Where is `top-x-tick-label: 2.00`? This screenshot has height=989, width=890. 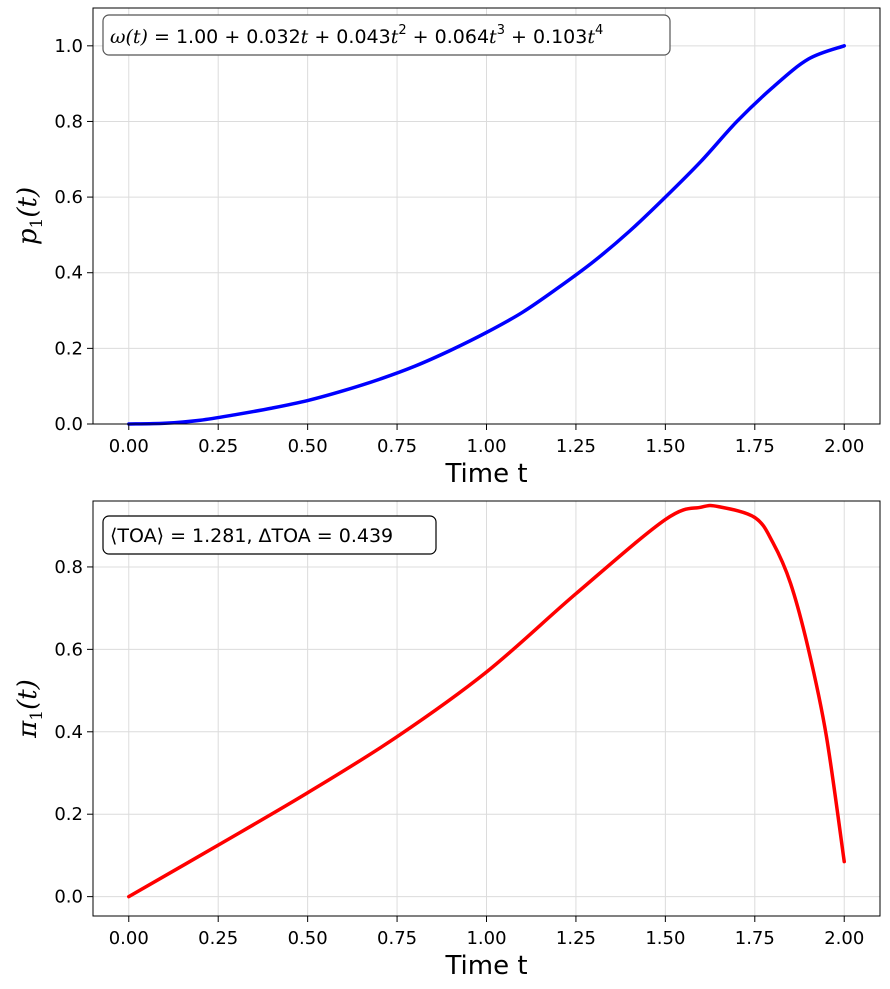 top-x-tick-label: 2.00 is located at coordinates (844, 446).